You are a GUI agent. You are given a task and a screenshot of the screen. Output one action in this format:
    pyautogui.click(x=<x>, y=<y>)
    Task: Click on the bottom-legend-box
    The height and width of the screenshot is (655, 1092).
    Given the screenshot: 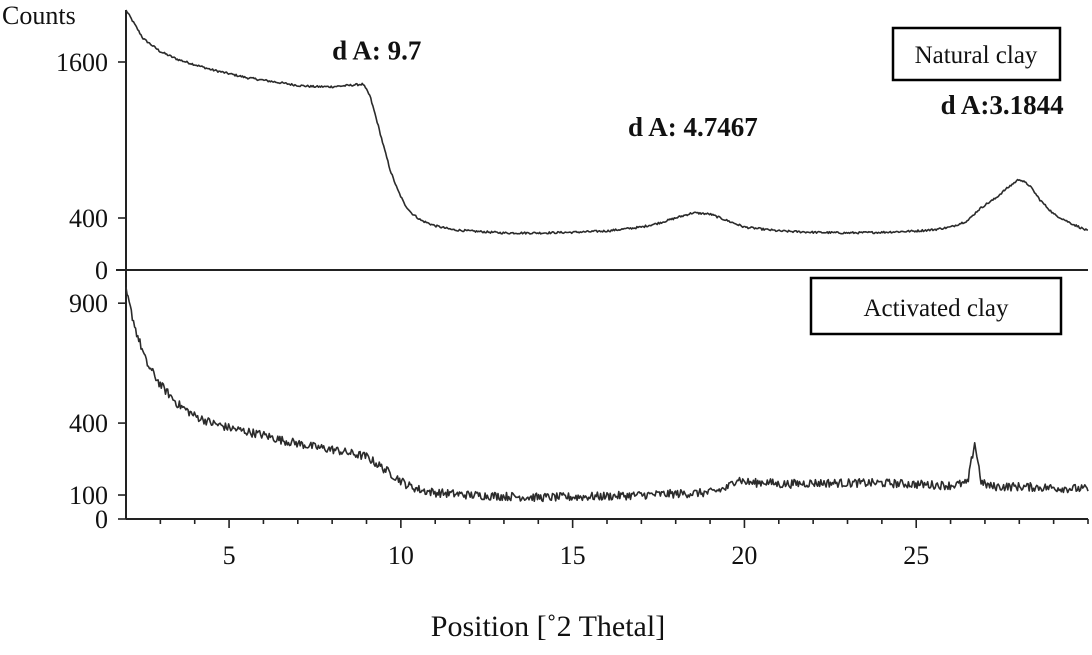 What is the action you would take?
    pyautogui.click(x=936, y=306)
    